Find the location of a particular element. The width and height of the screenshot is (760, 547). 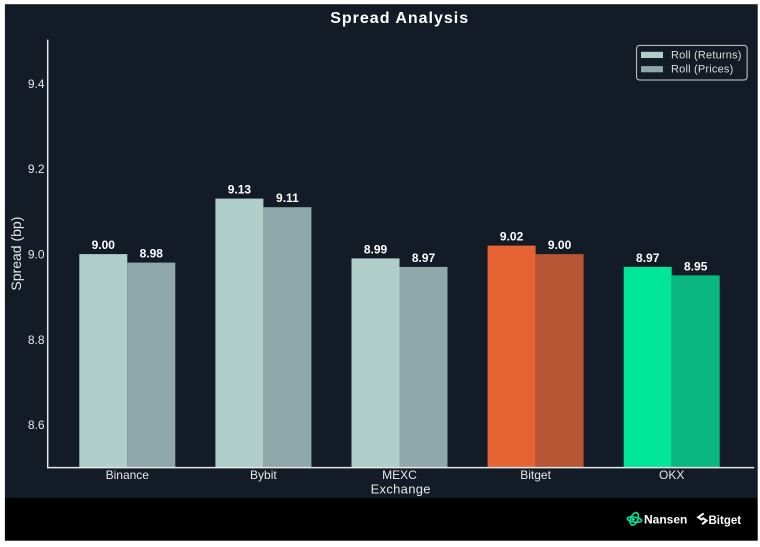

svg-text: 8.98 is located at coordinates (152, 254).